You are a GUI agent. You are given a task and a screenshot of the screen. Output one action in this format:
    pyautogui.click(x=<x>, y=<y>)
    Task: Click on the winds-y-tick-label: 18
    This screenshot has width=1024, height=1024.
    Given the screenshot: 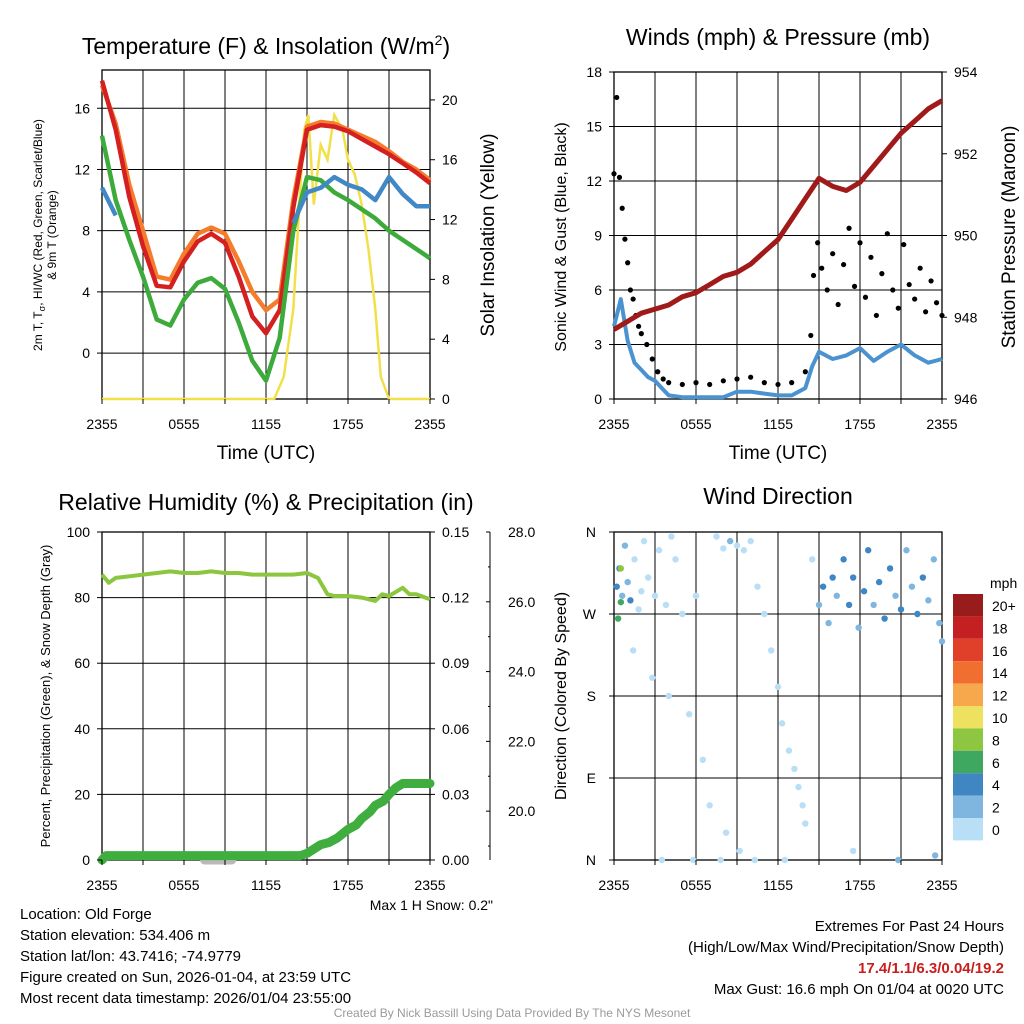 What is the action you would take?
    pyautogui.click(x=594, y=72)
    